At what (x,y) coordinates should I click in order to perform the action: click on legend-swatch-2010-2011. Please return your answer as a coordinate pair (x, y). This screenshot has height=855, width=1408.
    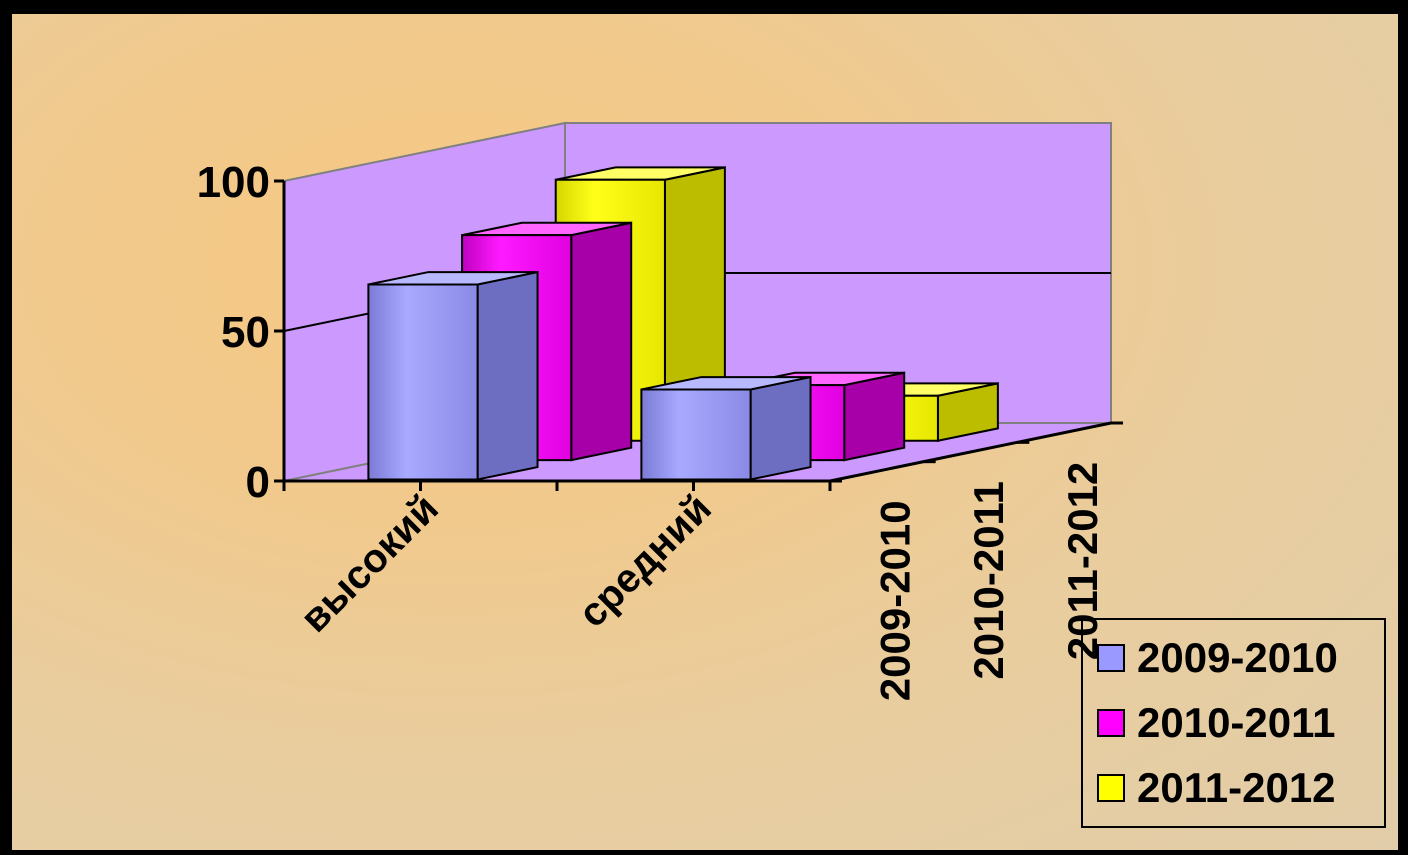
    Looking at the image, I should click on (1111, 722).